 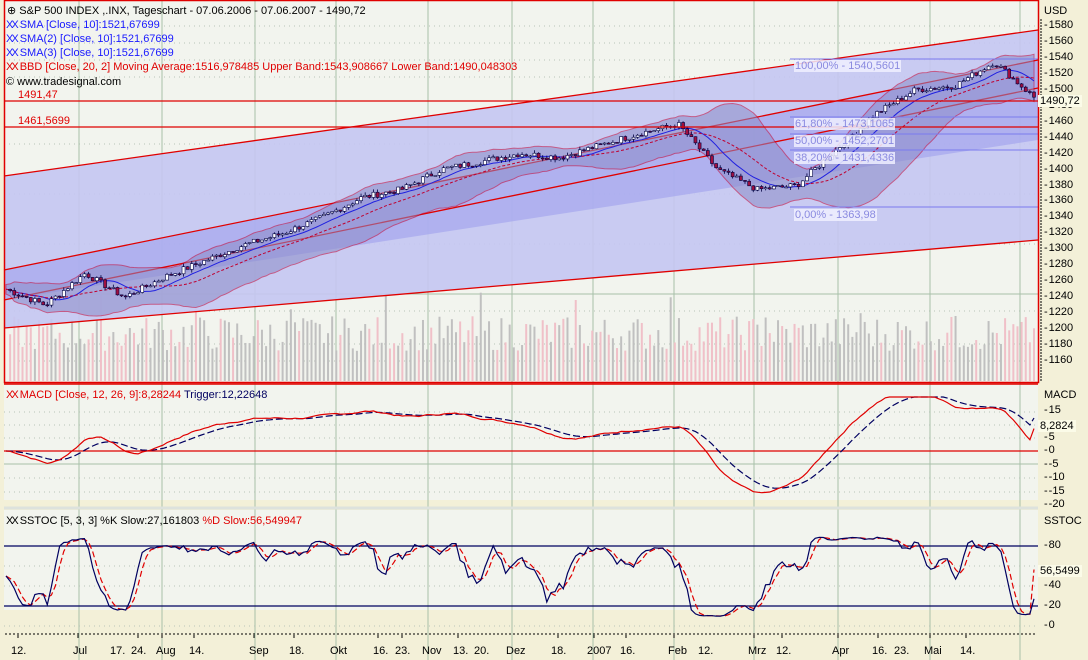 I want to click on copyright: © www.tradesignal.com, so click(x=63, y=82).